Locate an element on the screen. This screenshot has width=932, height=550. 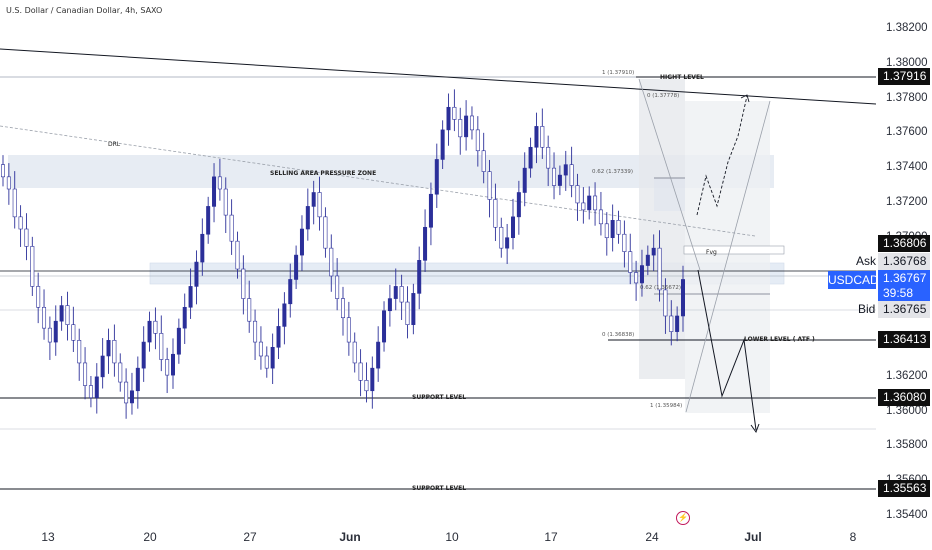
fib-1-bottom-label: 1 (1.35984) is located at coordinates (666, 406).